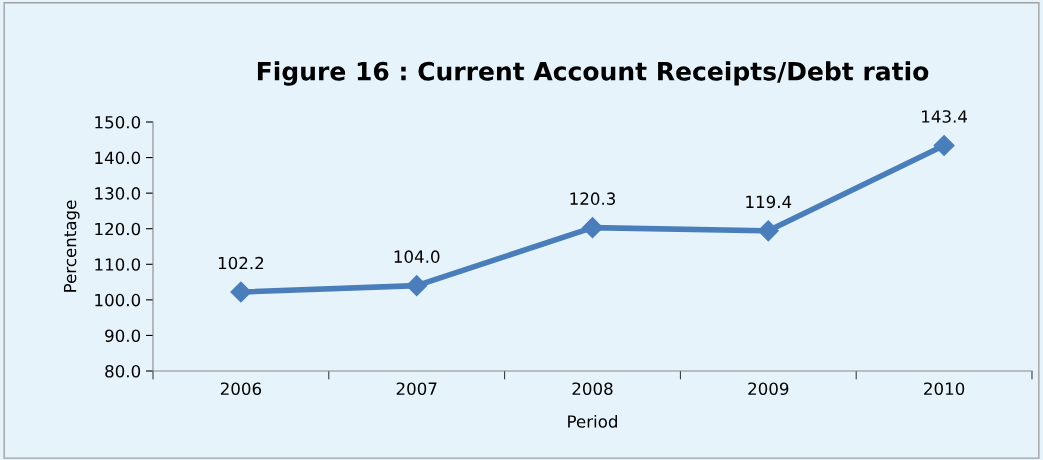 The height and width of the screenshot is (460, 1043). Describe the element at coordinates (123, 371) in the screenshot. I see `y-tick-label: 80.0` at that location.